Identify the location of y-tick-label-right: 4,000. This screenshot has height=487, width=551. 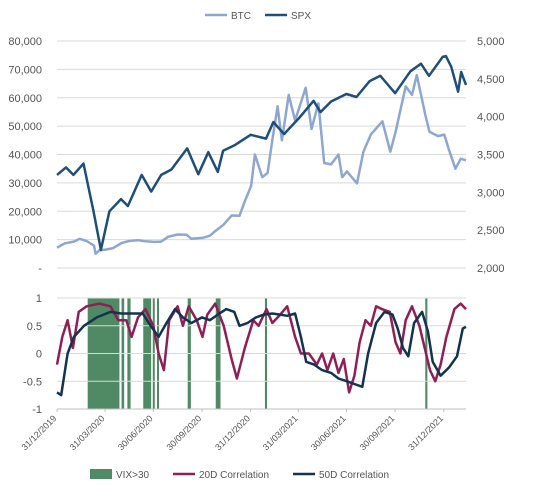
(491, 118).